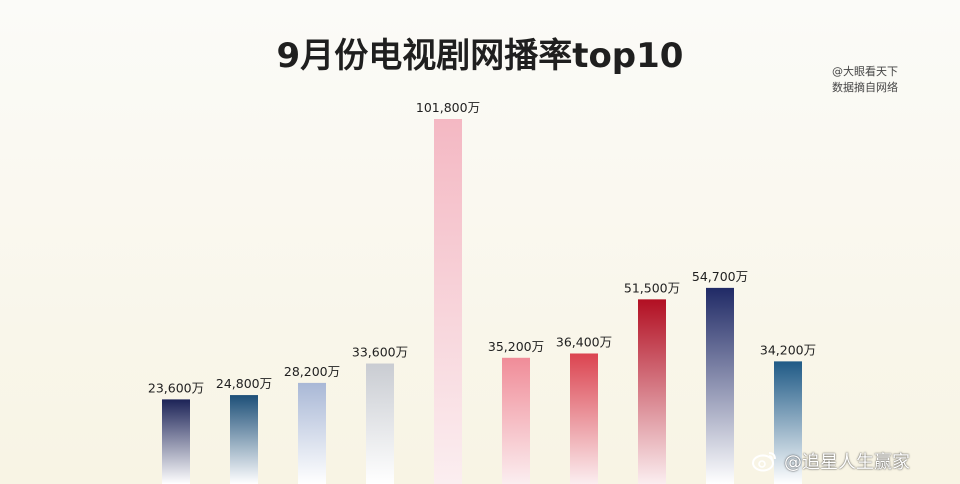  What do you see at coordinates (720, 276) in the screenshot?
I see `bar-value-label-9: 54,700万` at bounding box center [720, 276].